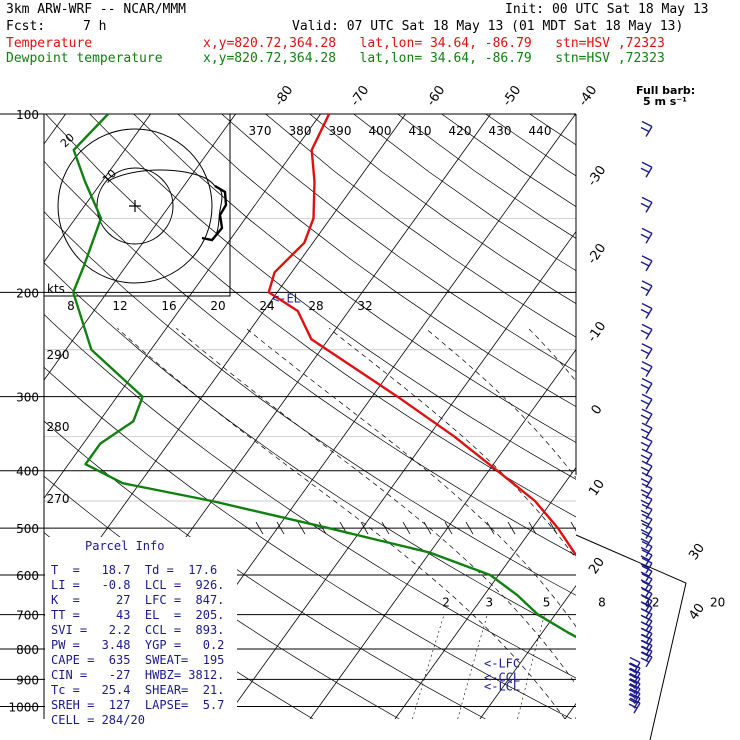 This screenshot has height=740, width=740. I want to click on mixing-ratio-label: 20, so click(717, 603).